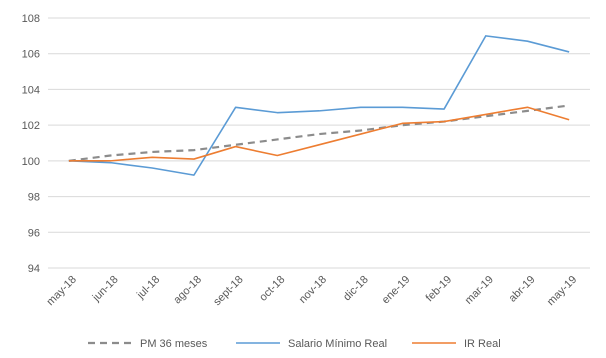 Image resolution: width=606 pixels, height=358 pixels. Describe the element at coordinates (148, 288) in the screenshot. I see `x-tick-label: jul-18` at that location.